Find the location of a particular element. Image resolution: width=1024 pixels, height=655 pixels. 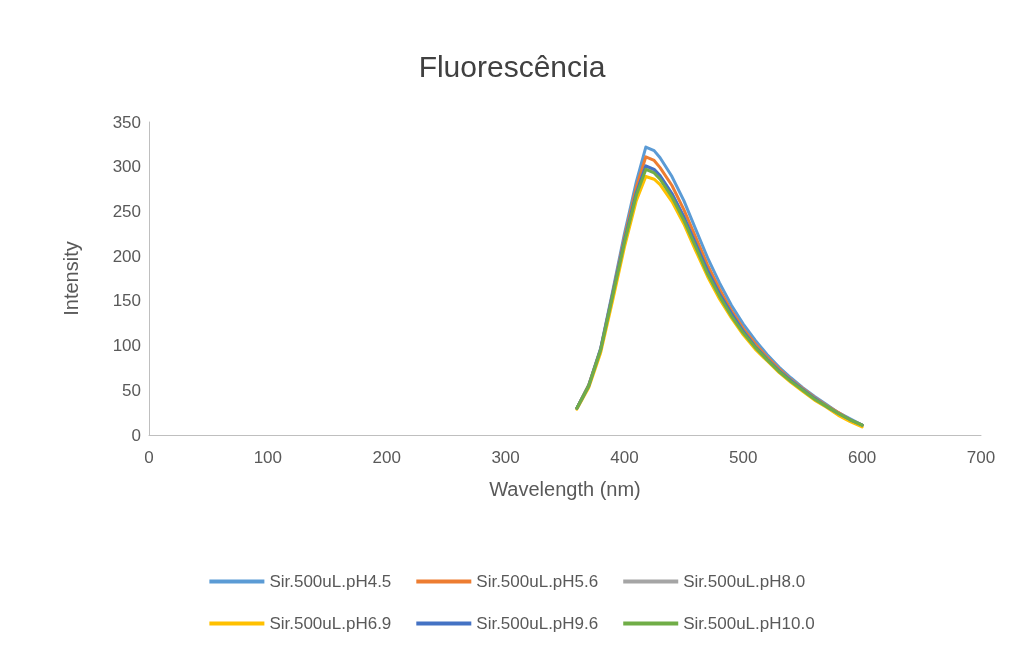

legend-label: Sir.500uL.pH5.6 is located at coordinates (537, 581).